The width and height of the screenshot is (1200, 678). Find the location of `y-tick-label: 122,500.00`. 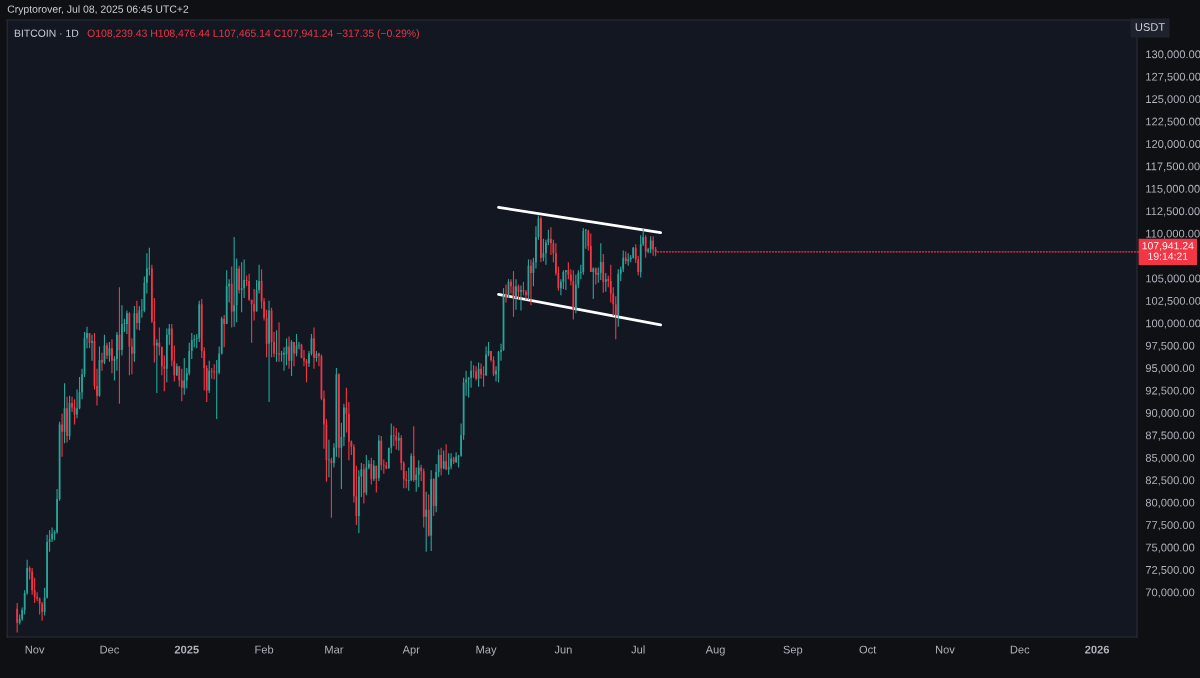

y-tick-label: 122,500.00 is located at coordinates (1173, 122).